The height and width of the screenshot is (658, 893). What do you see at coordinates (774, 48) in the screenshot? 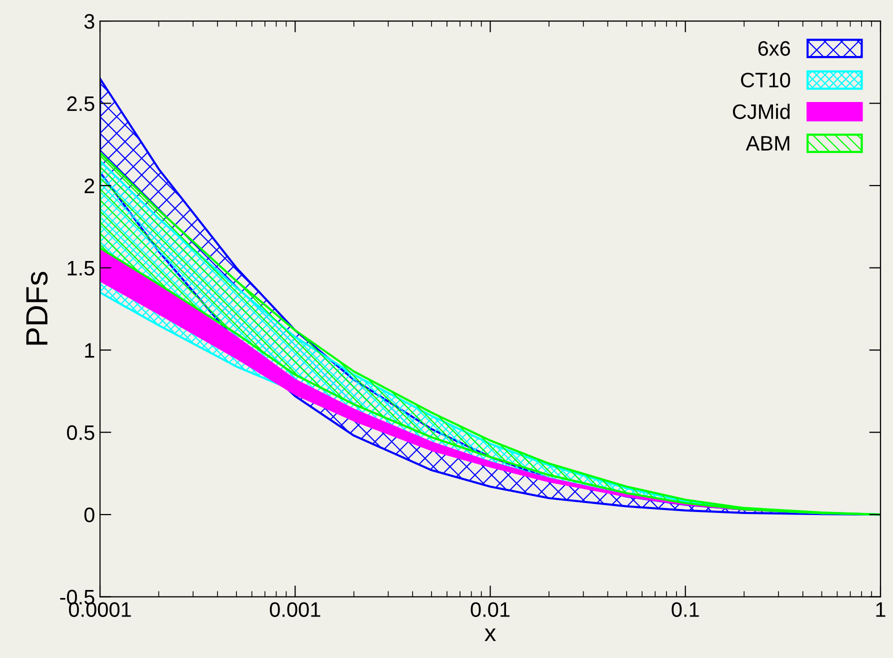
I see `legend-label: 6x6` at bounding box center [774, 48].